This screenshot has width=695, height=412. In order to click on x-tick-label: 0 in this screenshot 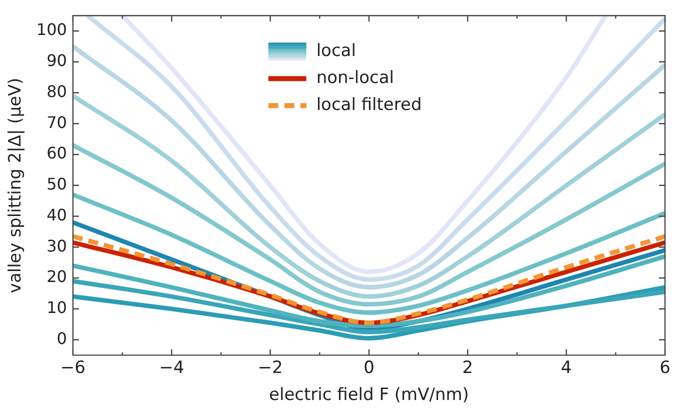, I will do `click(369, 368)`.